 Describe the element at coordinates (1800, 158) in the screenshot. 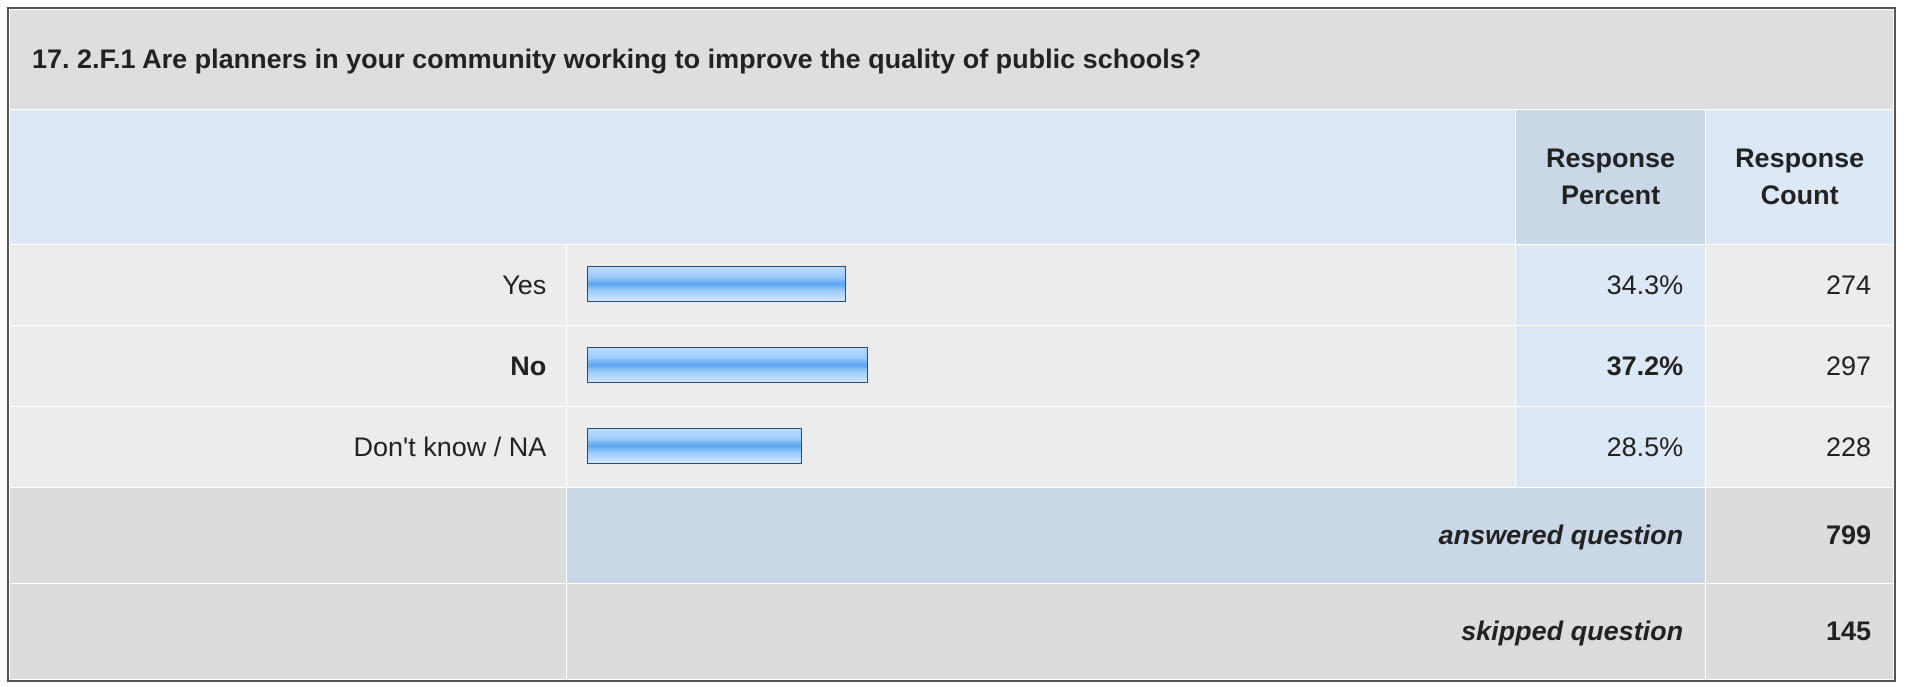

I see `header-count-line1: Response` at that location.